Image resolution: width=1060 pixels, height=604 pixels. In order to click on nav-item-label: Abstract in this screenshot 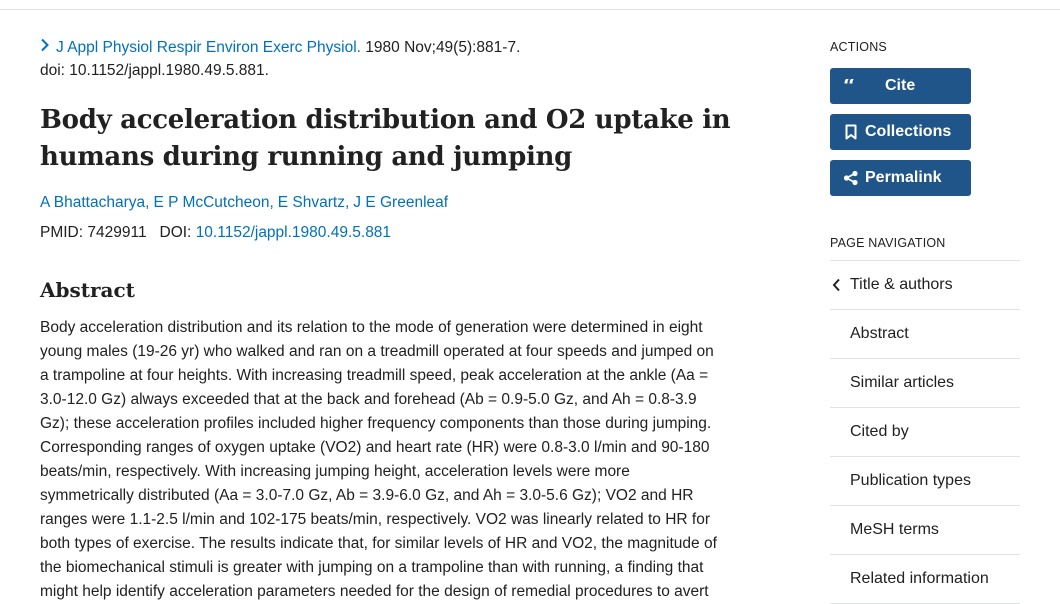, I will do `click(879, 333)`.